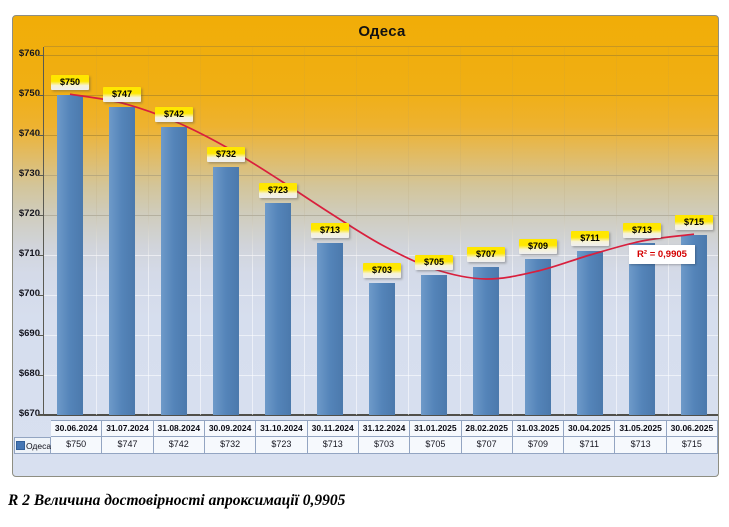  I want to click on value-cell: $742, so click(179, 445).